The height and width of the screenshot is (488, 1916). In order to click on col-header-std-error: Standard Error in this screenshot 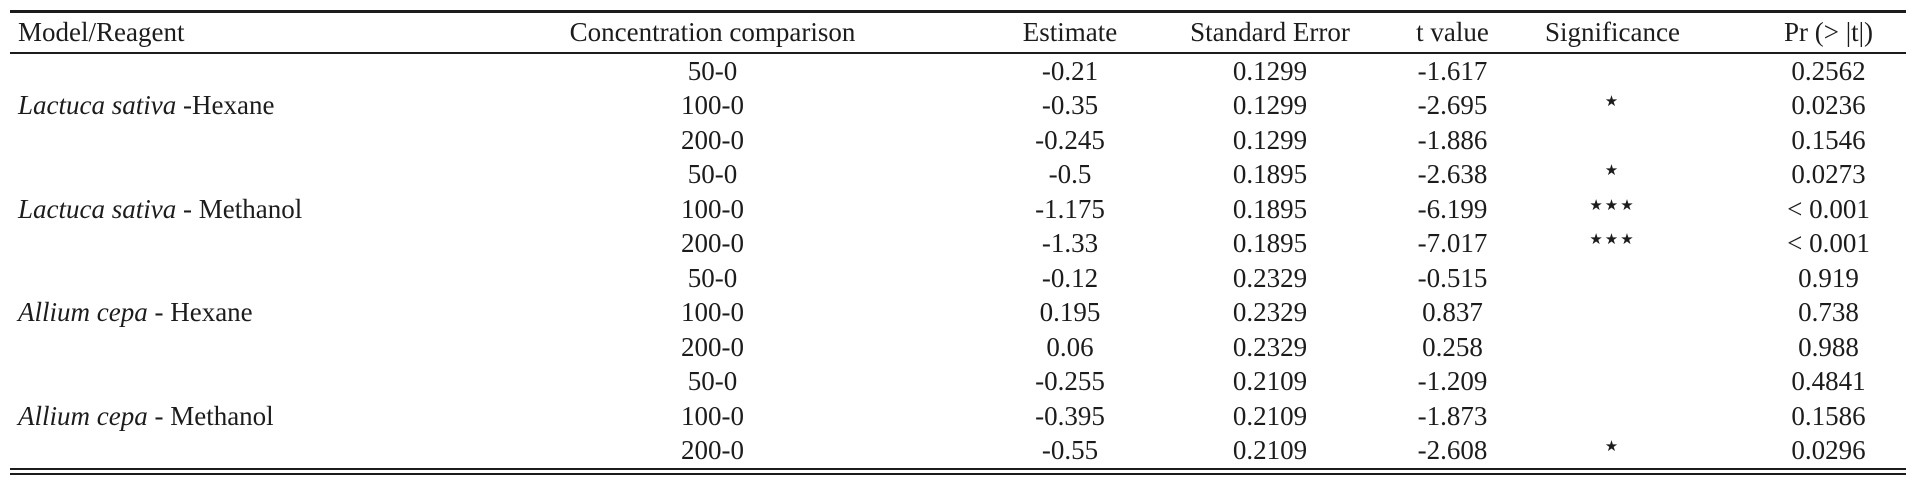, I will do `click(1270, 32)`.